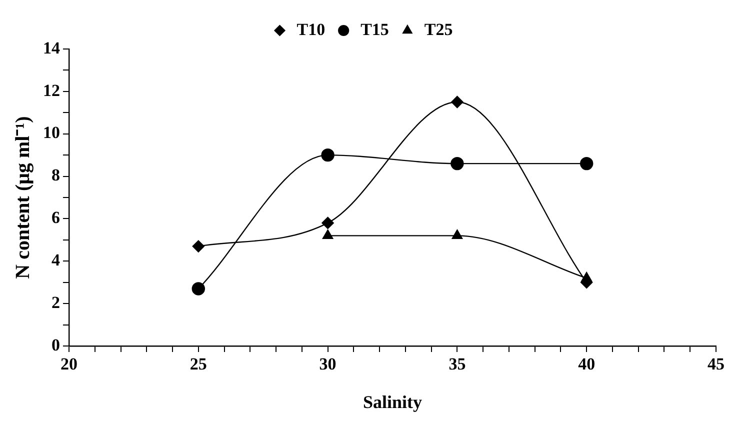 This screenshot has height=426, width=744. Describe the element at coordinates (198, 364) in the screenshot. I see `x-tick-label: 25` at that location.